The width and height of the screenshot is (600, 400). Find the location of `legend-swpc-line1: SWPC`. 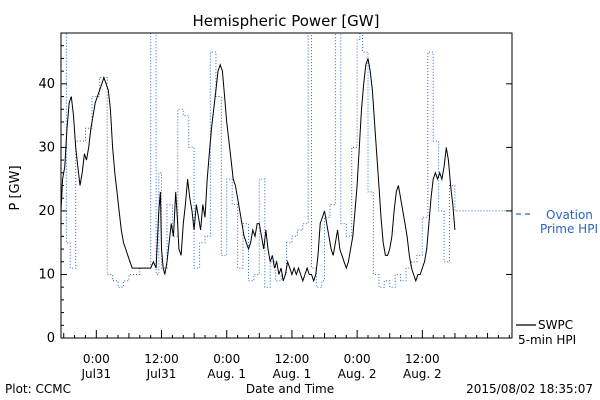

legend-swpc-line1: SWPC is located at coordinates (555, 325).